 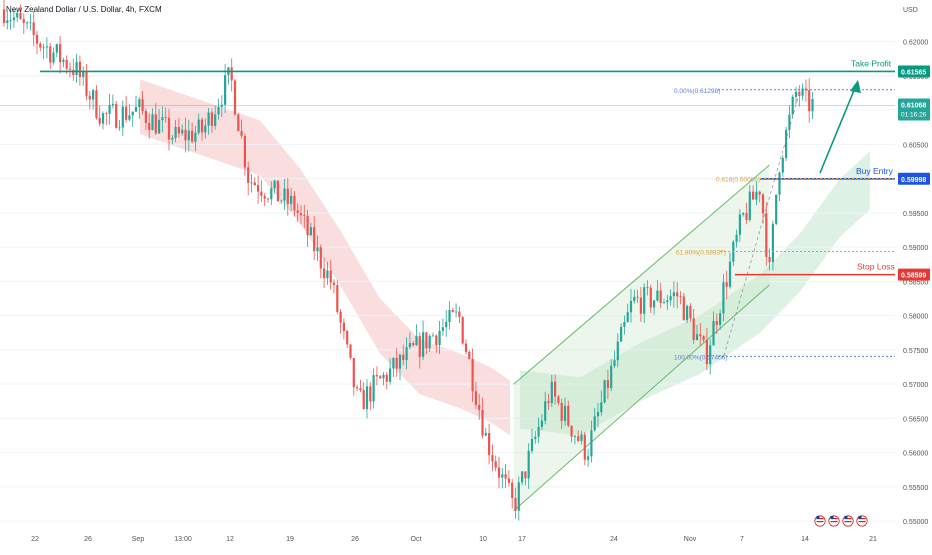 What do you see at coordinates (454, 529) in the screenshot?
I see `time-axis: 22 26 Sep 13:00 12 19 26 Oct 10 17 24 Nov 7 14 21` at bounding box center [454, 529].